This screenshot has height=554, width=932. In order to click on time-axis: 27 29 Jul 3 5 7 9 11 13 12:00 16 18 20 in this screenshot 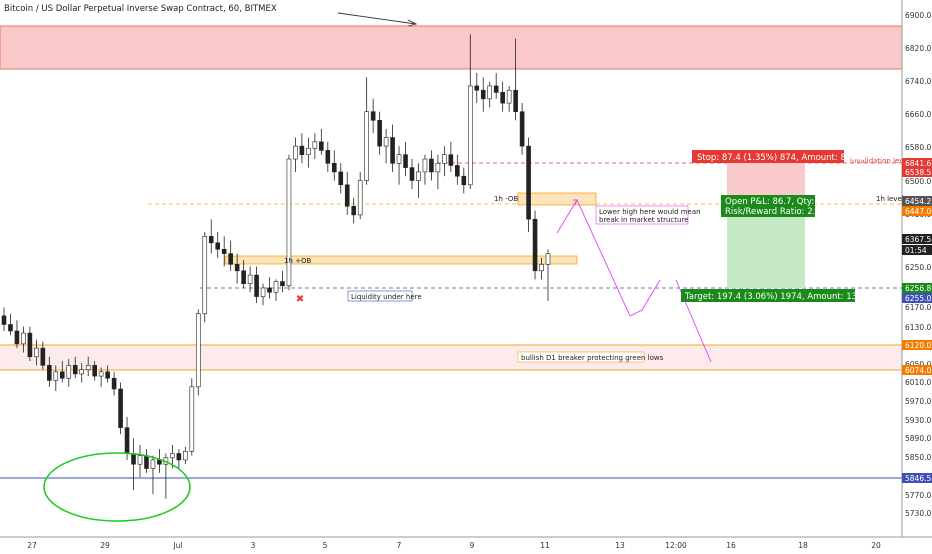, I will do `click(454, 545)`.